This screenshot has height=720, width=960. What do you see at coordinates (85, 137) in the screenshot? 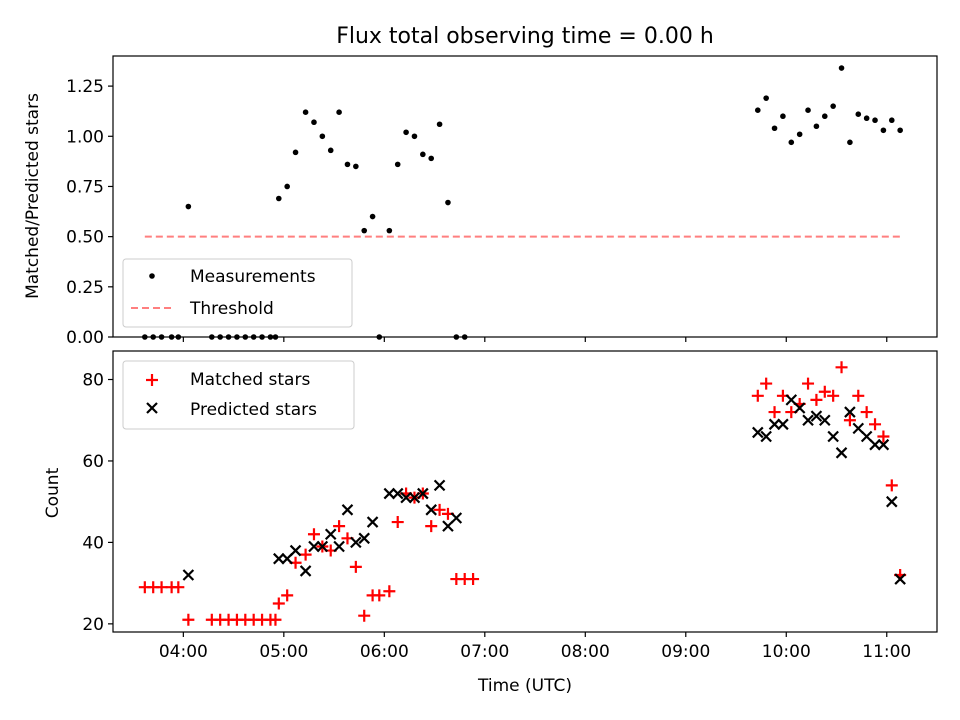
I see `y-tick-label: 1.00` at bounding box center [85, 137].